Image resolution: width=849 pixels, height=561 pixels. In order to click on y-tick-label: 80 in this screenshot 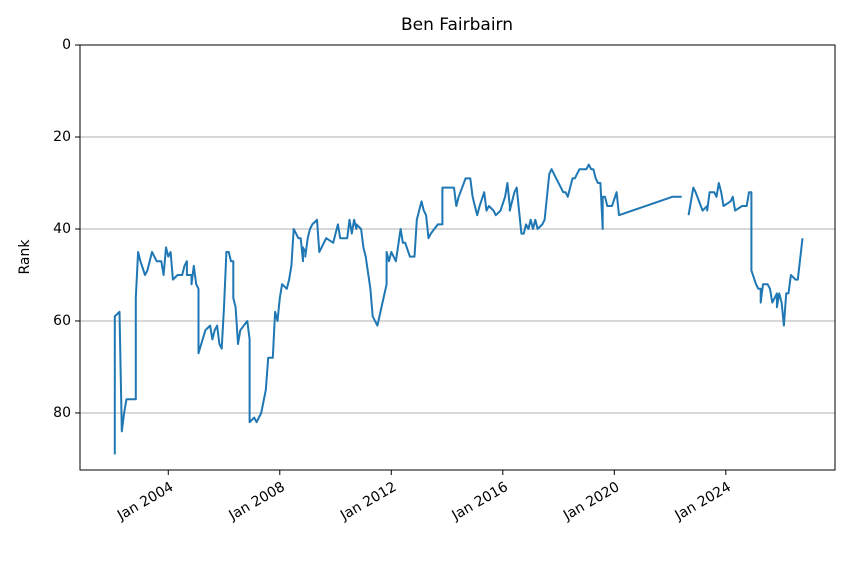, I will do `click(62, 413)`.